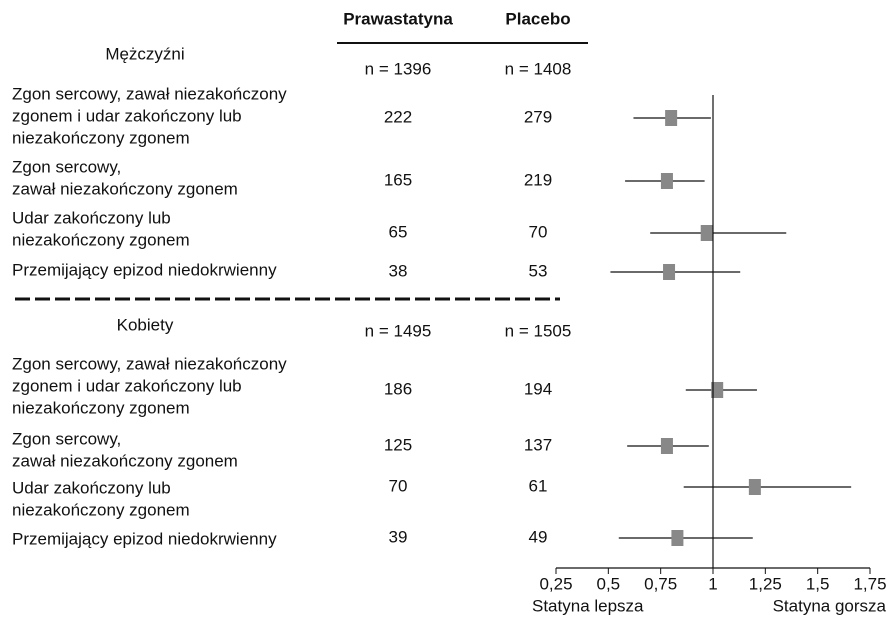  Describe the element at coordinates (398, 68) in the screenshot. I see `group-n: n = 1396` at that location.